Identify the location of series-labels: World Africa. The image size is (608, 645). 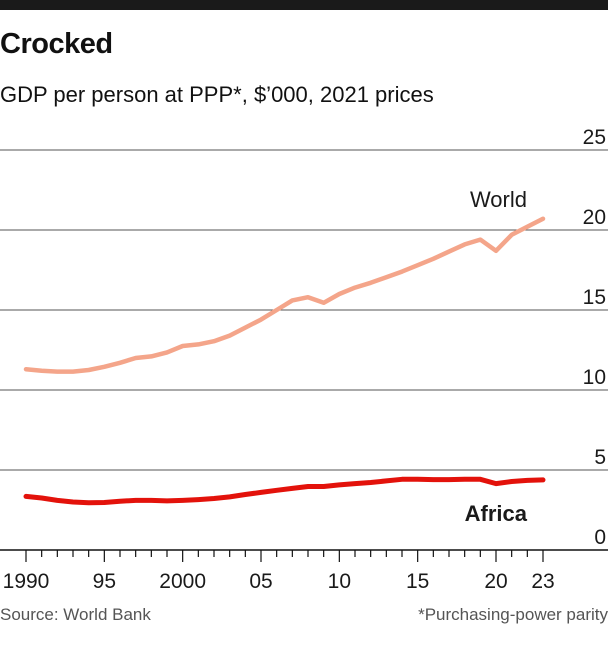
(496, 356).